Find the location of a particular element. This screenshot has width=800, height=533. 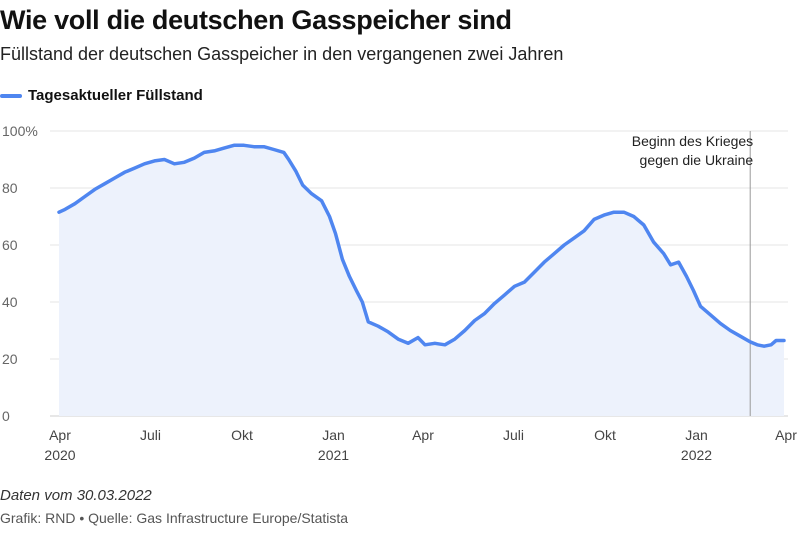

y-tick-label: 0 is located at coordinates (6, 416).